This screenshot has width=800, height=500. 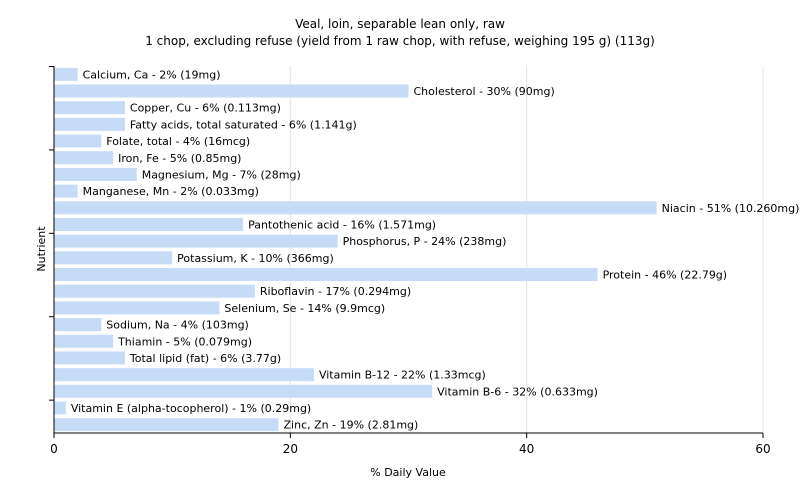 I want to click on x-tick-label: 20, so click(x=290, y=449).